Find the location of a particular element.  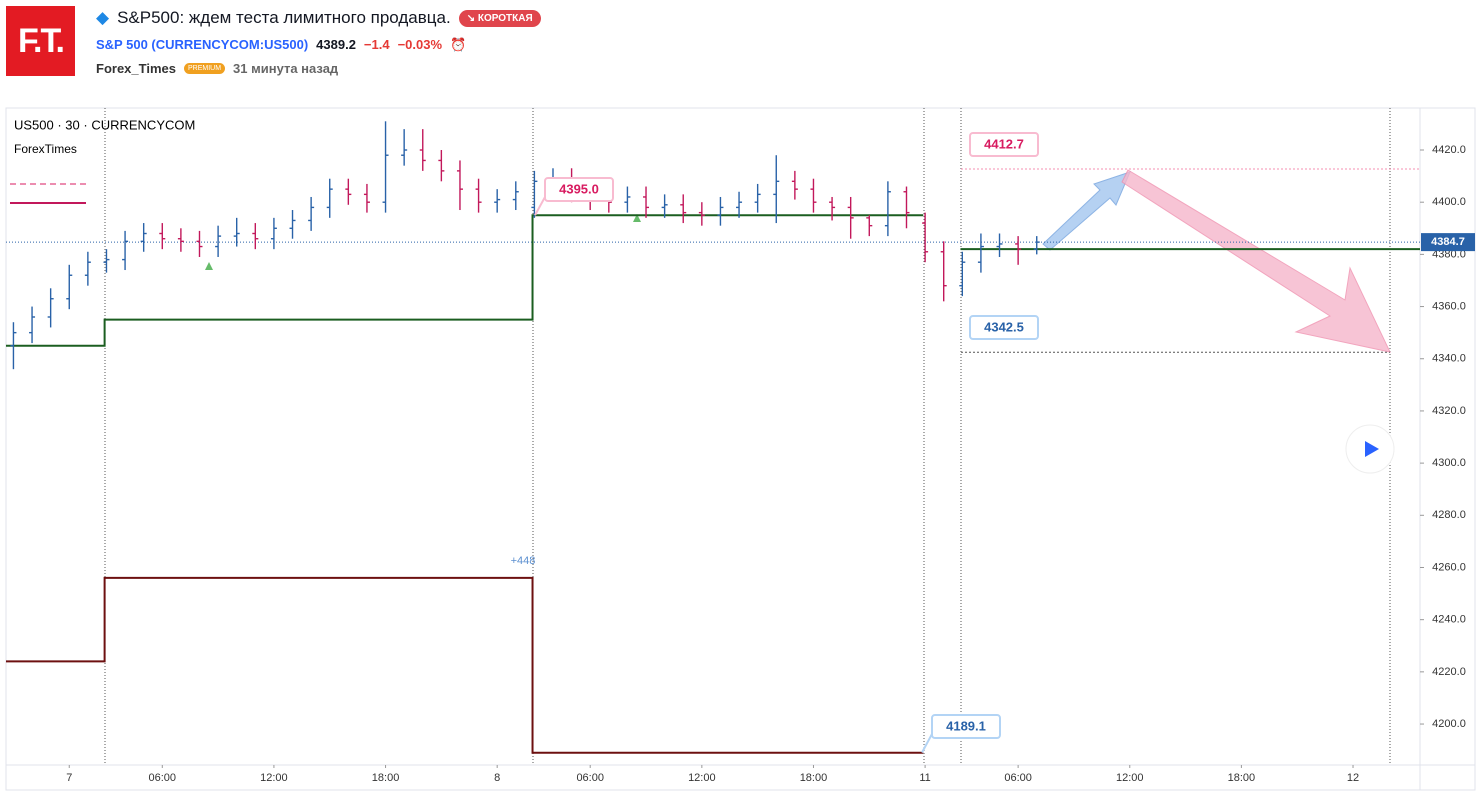

annotation-label: 4395.0 is located at coordinates (579, 188).